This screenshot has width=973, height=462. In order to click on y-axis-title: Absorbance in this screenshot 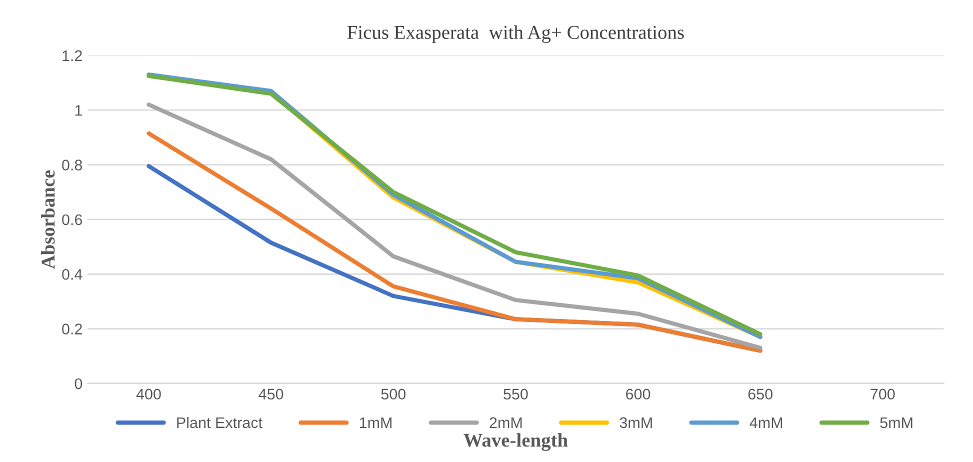, I will do `click(48, 219)`.